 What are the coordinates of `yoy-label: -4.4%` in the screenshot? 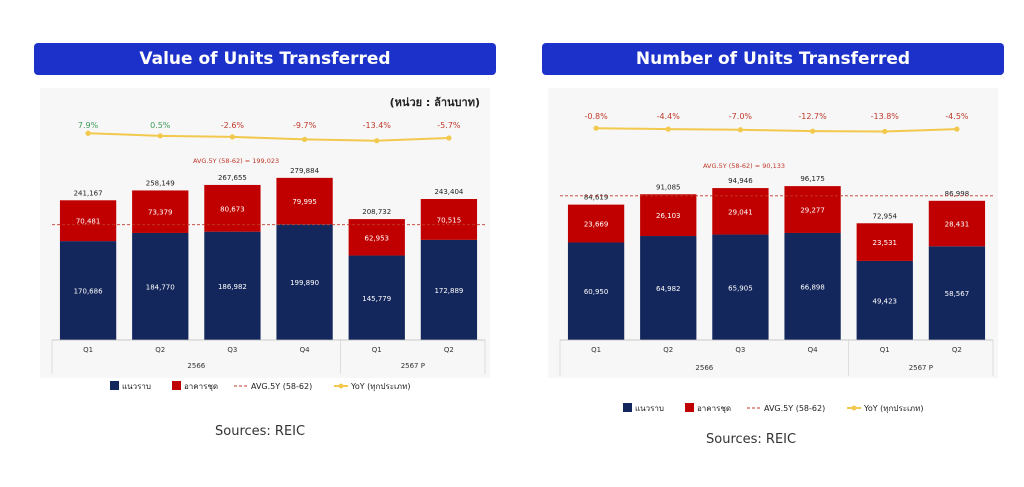 It's located at (669, 116).